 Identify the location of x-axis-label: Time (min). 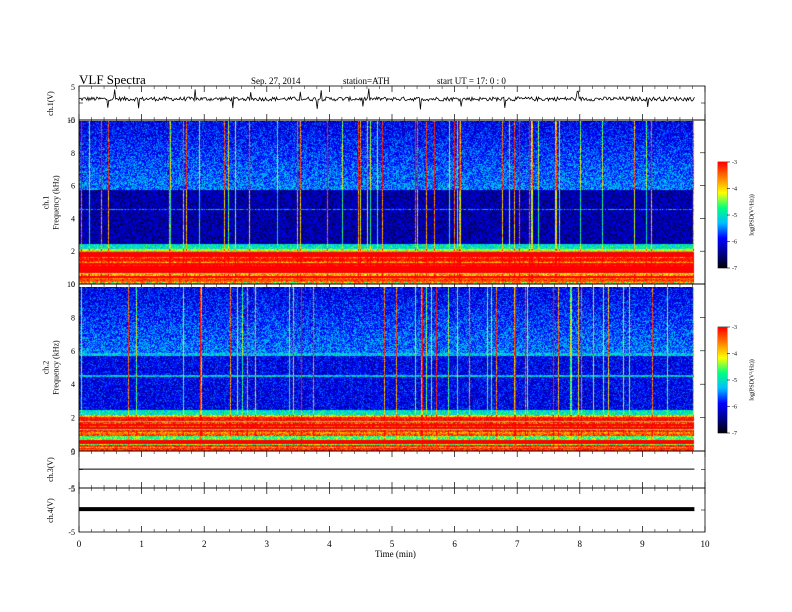
(395, 554).